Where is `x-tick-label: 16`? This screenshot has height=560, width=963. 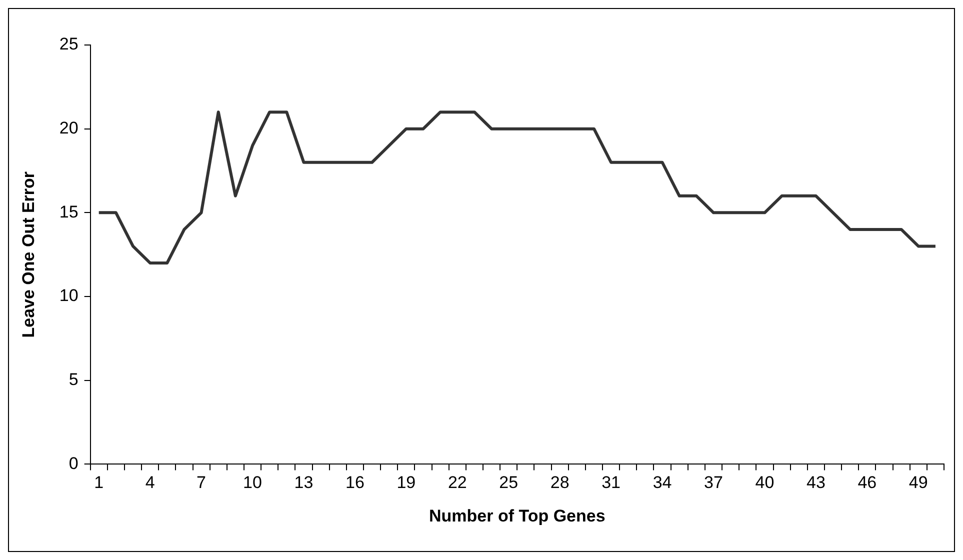
x-tick-label: 16 is located at coordinates (354, 482).